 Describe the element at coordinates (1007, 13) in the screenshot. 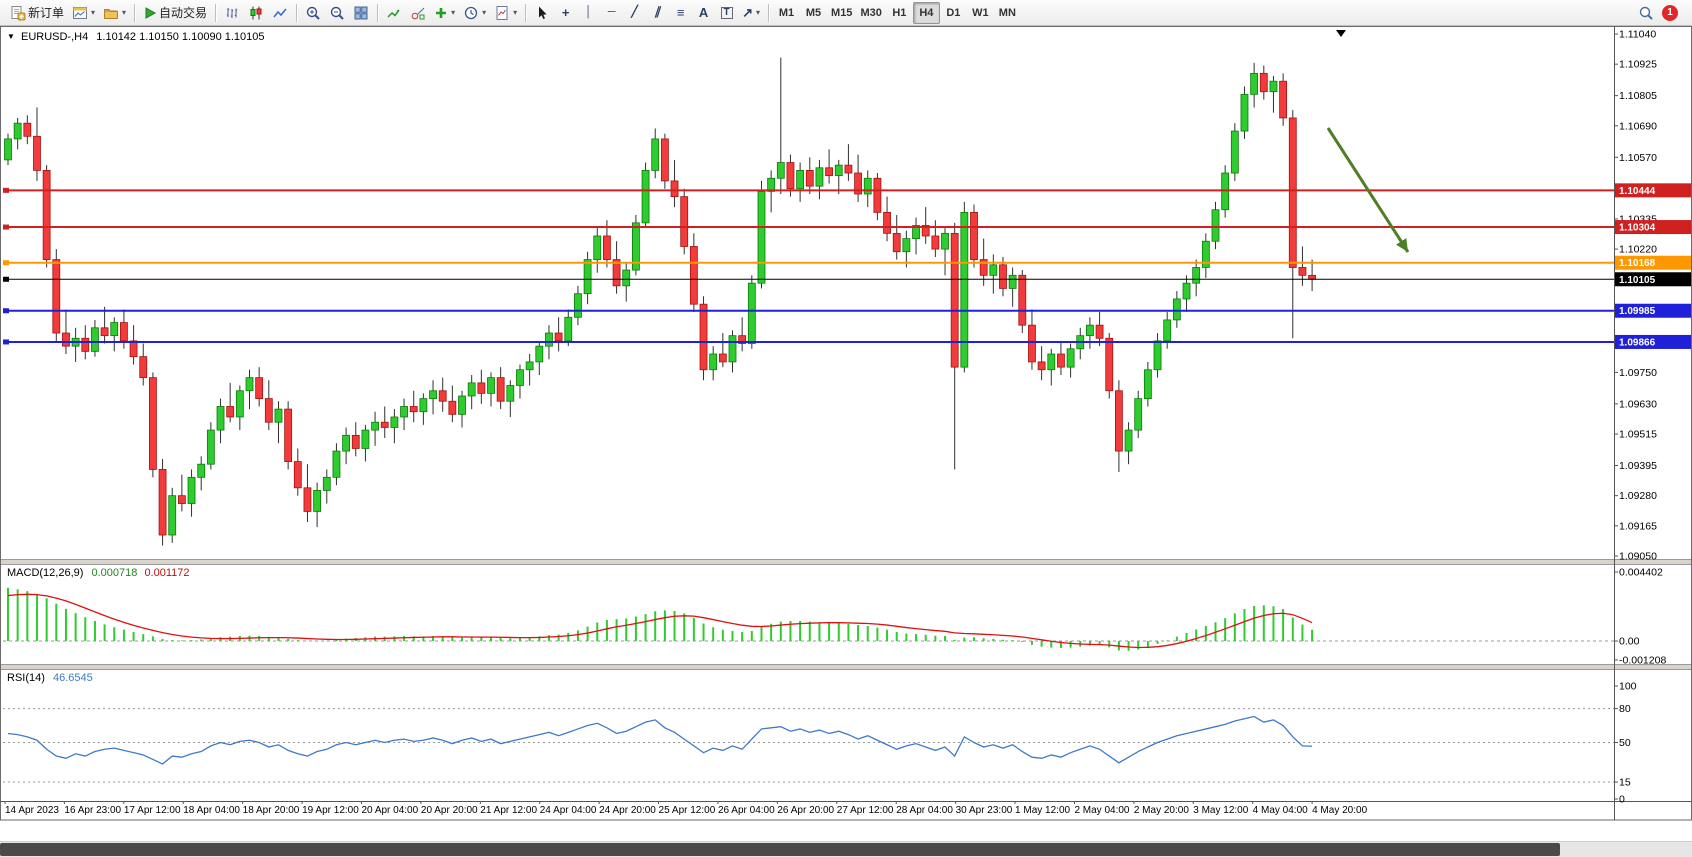

I see `timeframe-button-mn: MN` at that location.